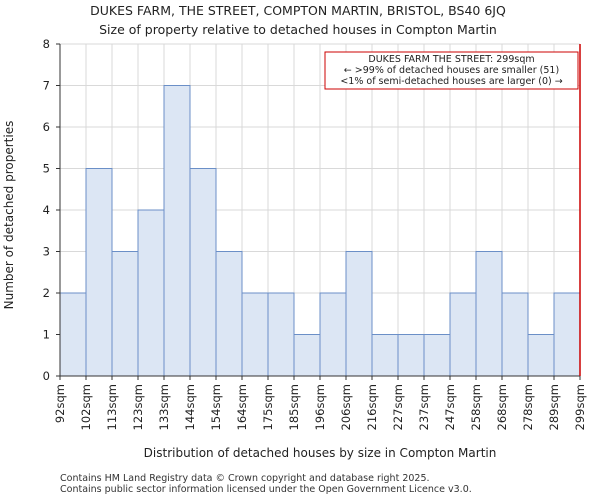  Describe the element at coordinates (190, 407) in the screenshot. I see `x-tick-label: 144sqm` at that location.